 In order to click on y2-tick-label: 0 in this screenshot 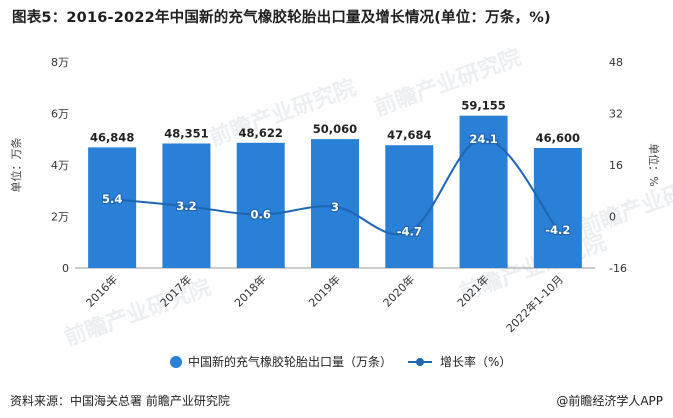, I will do `click(612, 217)`.